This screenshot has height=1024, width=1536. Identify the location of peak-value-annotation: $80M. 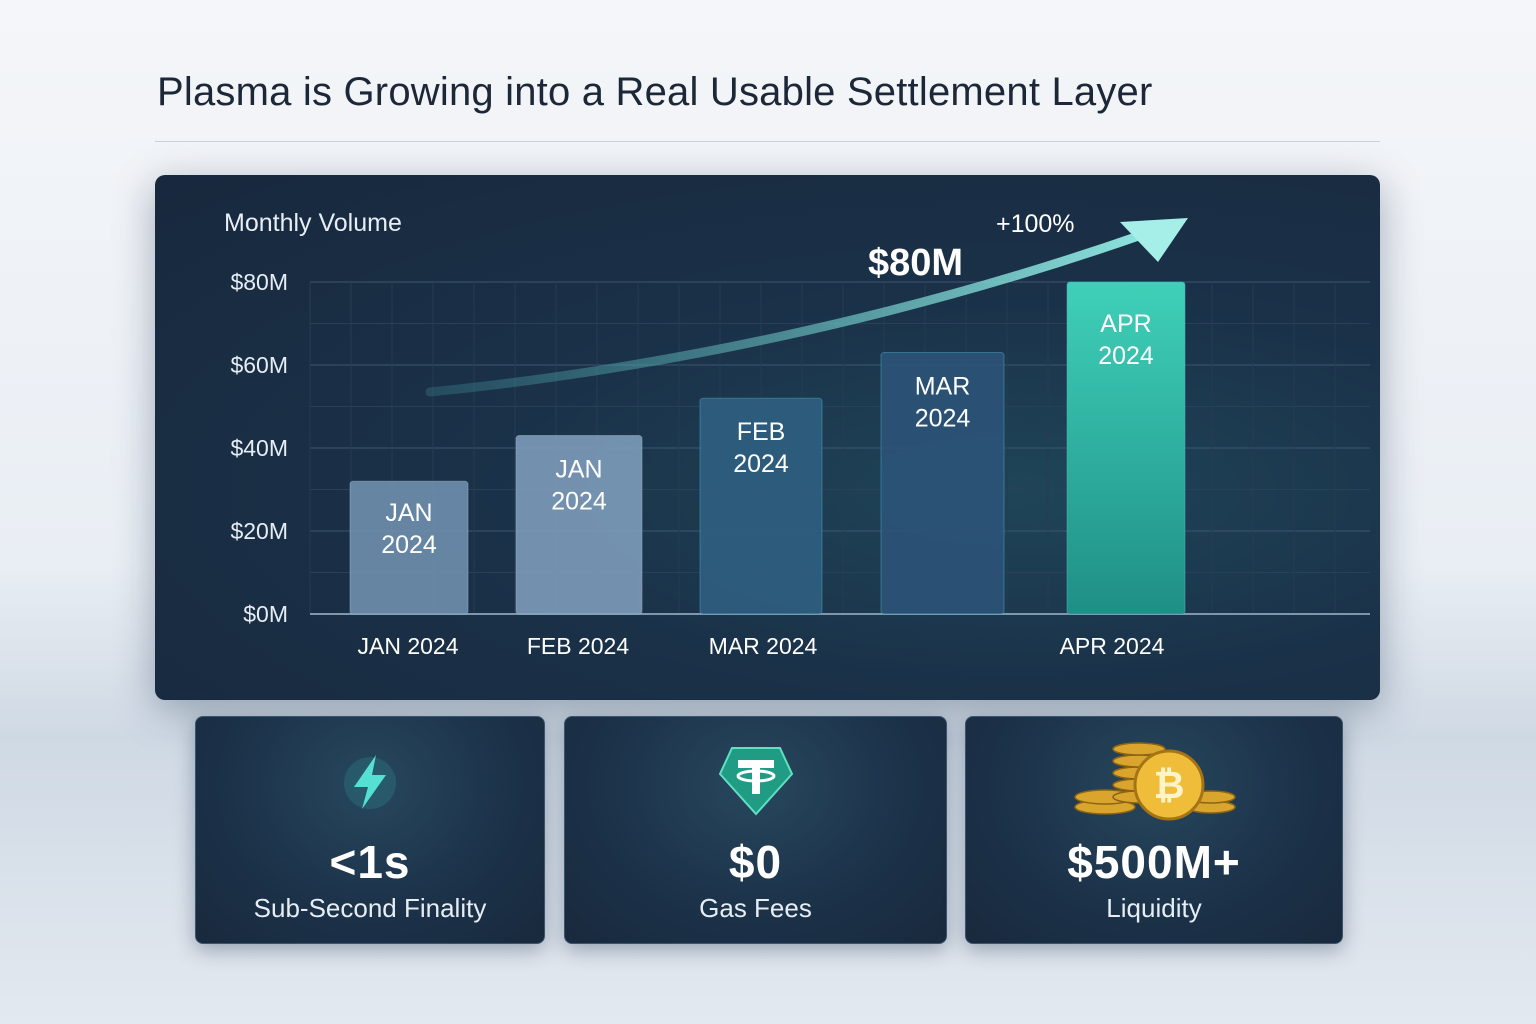
(915, 263).